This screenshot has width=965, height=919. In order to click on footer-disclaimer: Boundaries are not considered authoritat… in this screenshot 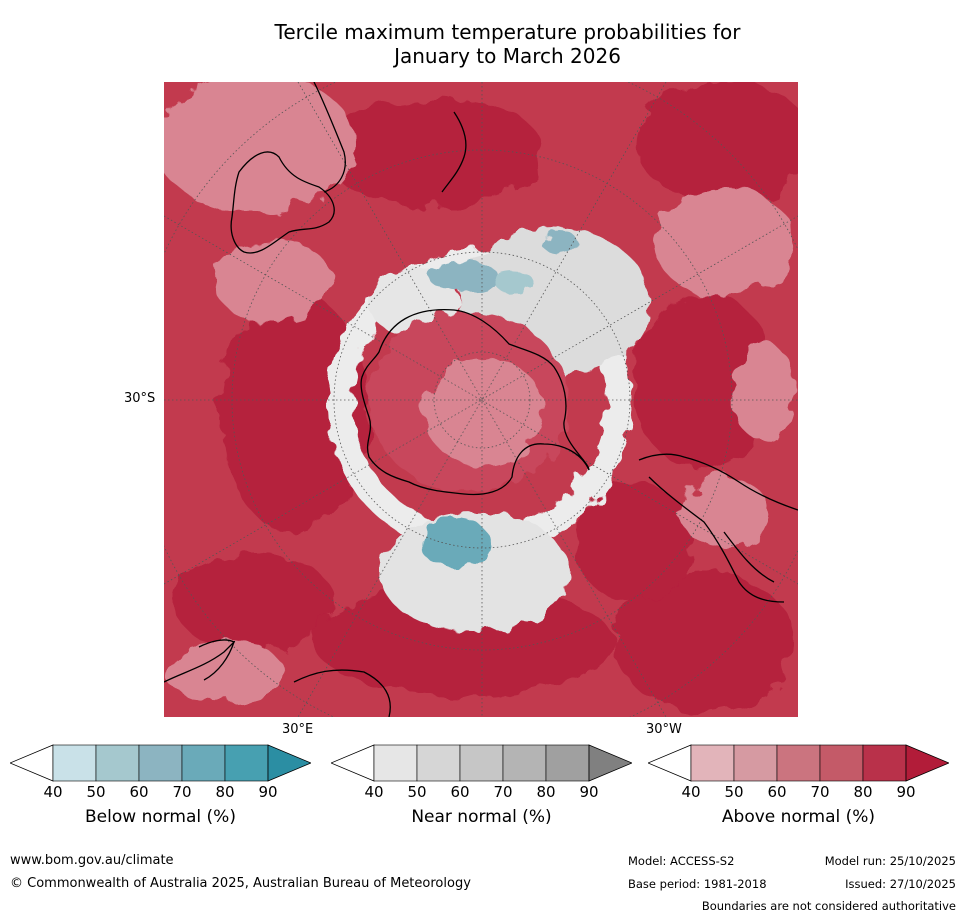, I will do `click(828, 906)`.